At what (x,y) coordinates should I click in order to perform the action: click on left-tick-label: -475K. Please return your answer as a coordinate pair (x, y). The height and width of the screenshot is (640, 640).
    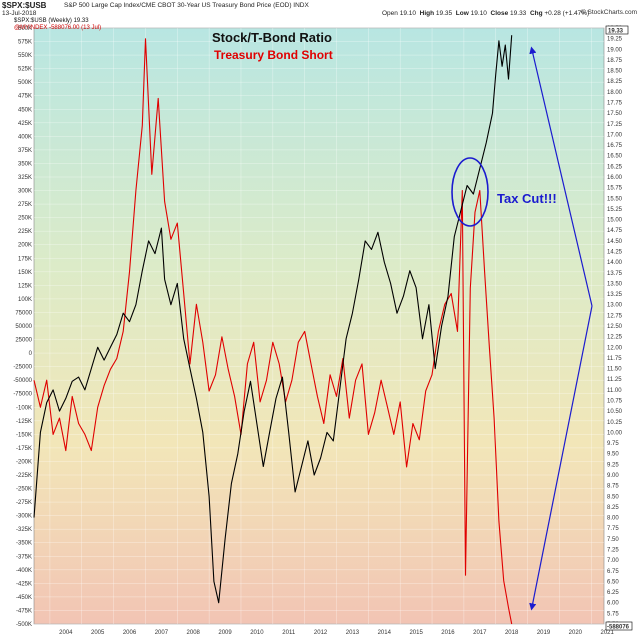
    Looking at the image, I should click on (24, 611).